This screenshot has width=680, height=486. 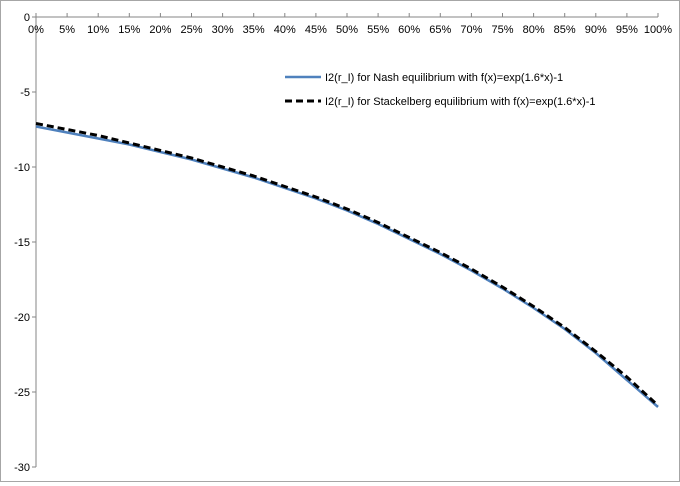 What do you see at coordinates (67, 30) in the screenshot?
I see `x-tick-label: 5%` at bounding box center [67, 30].